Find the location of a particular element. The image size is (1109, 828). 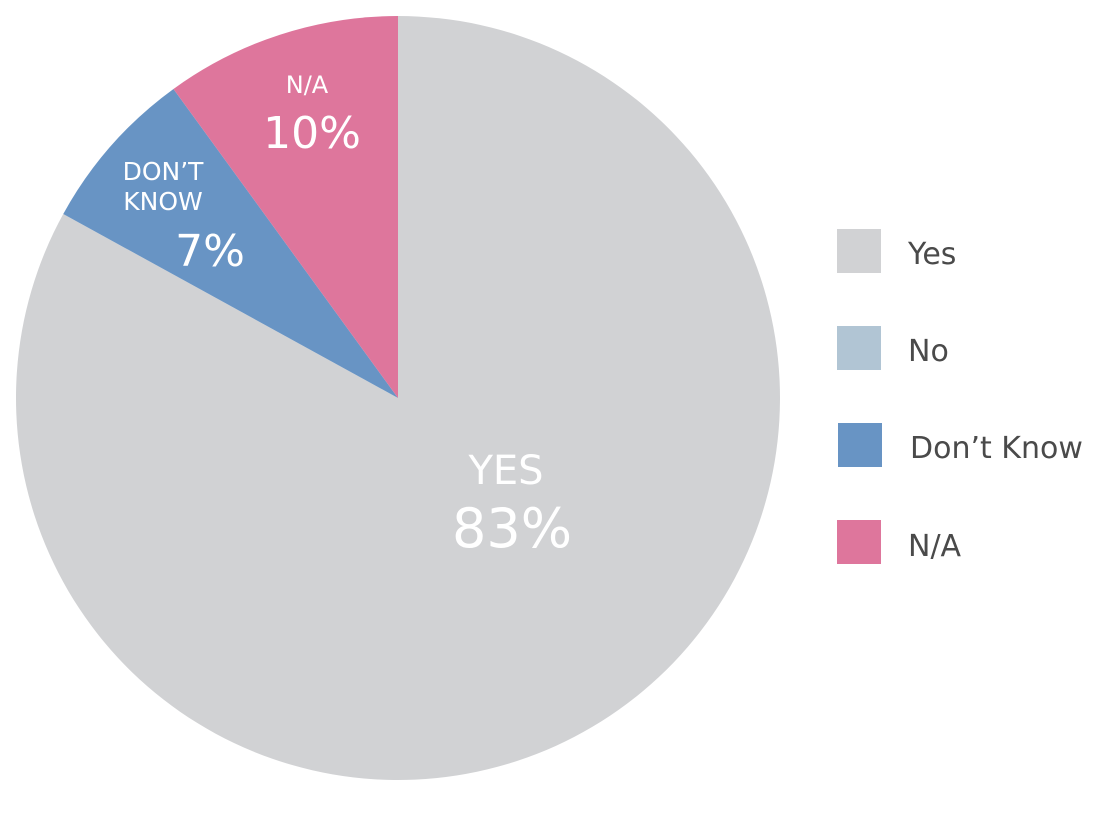

legend-label-na: N/A is located at coordinates (935, 546).